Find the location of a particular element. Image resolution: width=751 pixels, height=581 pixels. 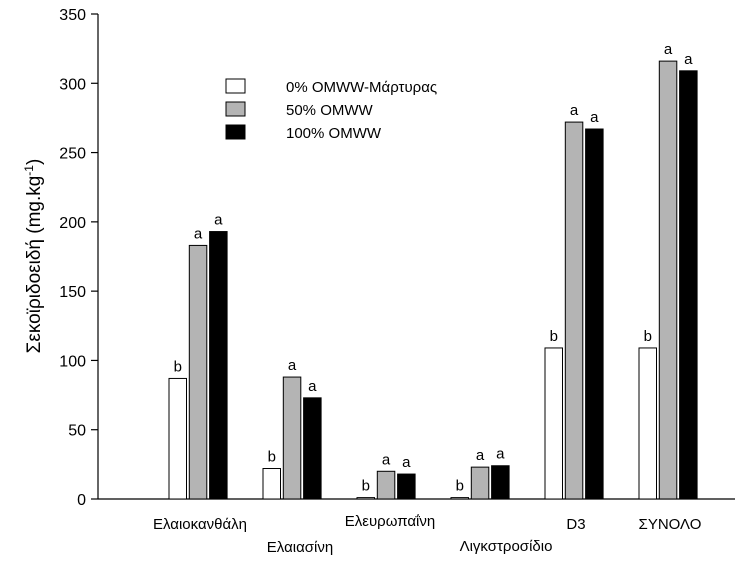

x-category-label: Ελευρωπαΐνη is located at coordinates (390, 521).